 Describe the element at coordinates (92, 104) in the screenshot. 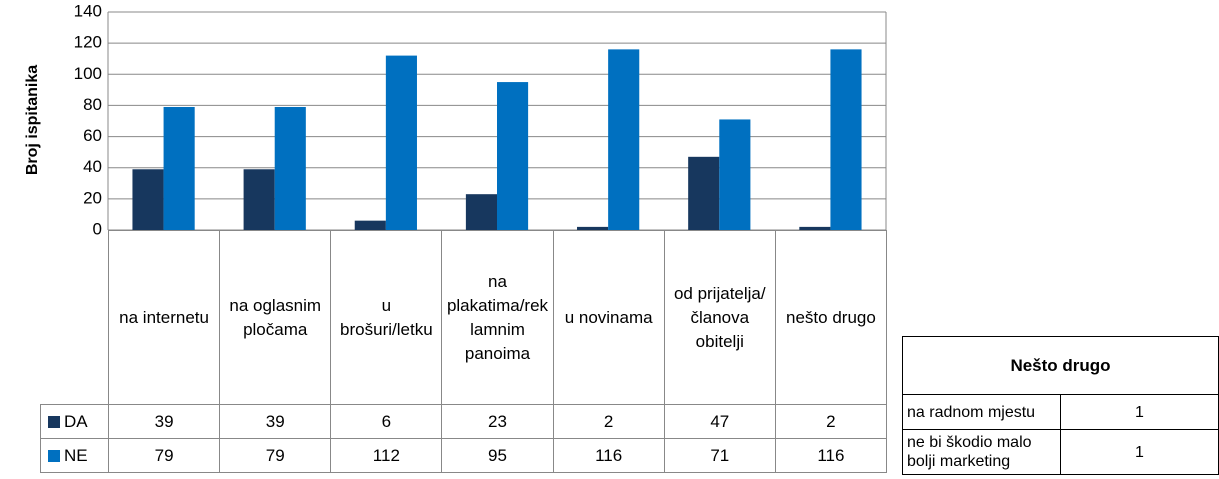

I see `y-tick-label: 80` at that location.